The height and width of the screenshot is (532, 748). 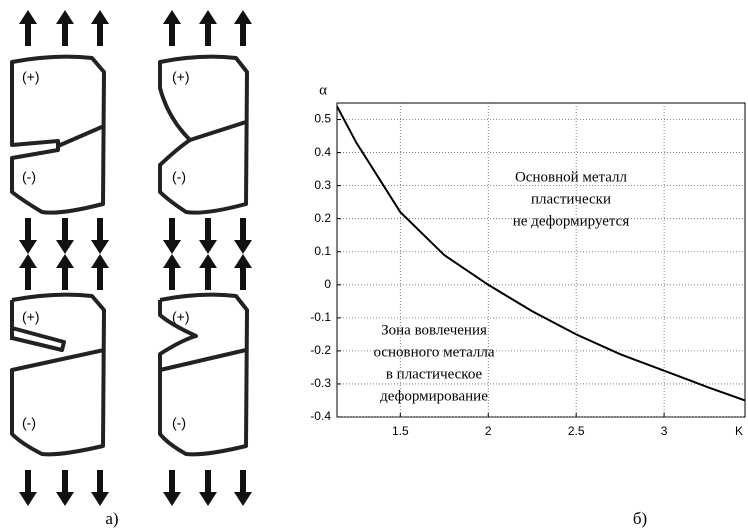 What do you see at coordinates (571, 177) in the screenshot?
I see `annotation: Основной металл` at bounding box center [571, 177].